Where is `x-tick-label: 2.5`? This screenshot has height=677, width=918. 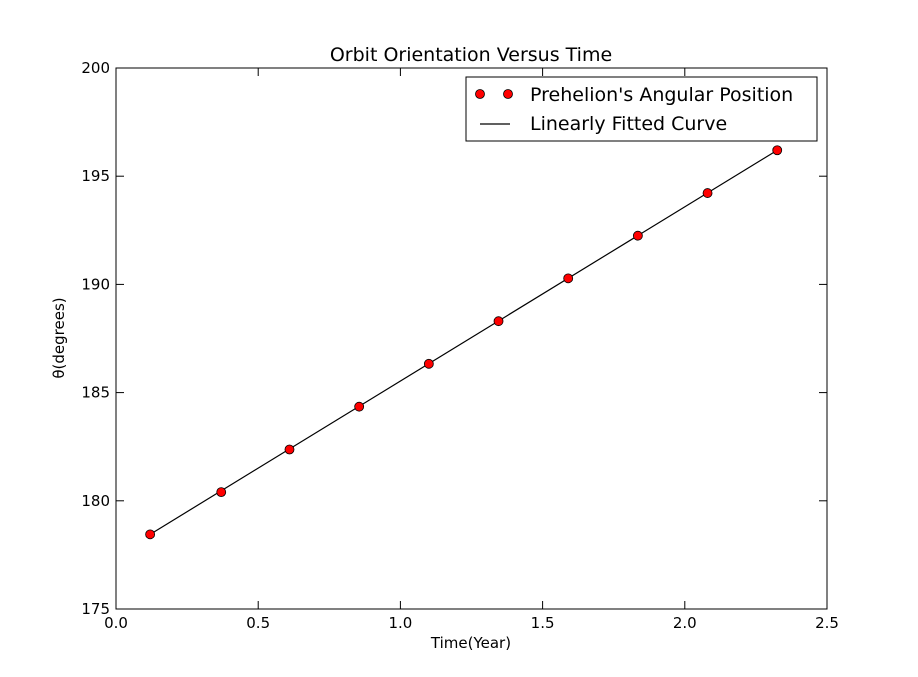 x-tick-label: 2.5 is located at coordinates (827, 623).